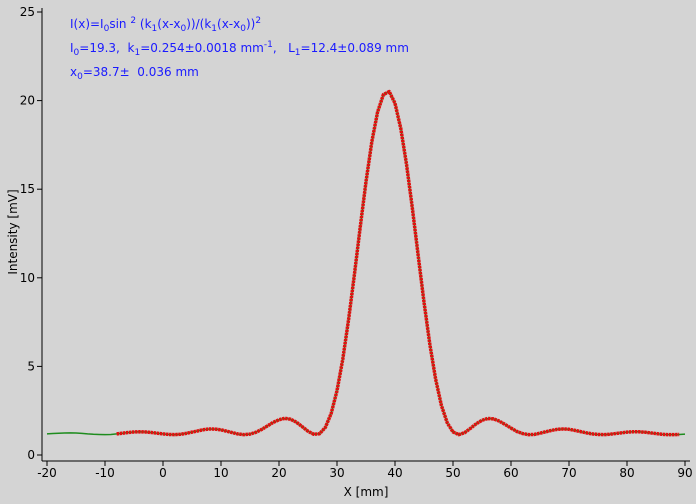 The width and height of the screenshot is (696, 504). What do you see at coordinates (163, 473) in the screenshot?
I see `x-tick-label: 0` at bounding box center [163, 473].